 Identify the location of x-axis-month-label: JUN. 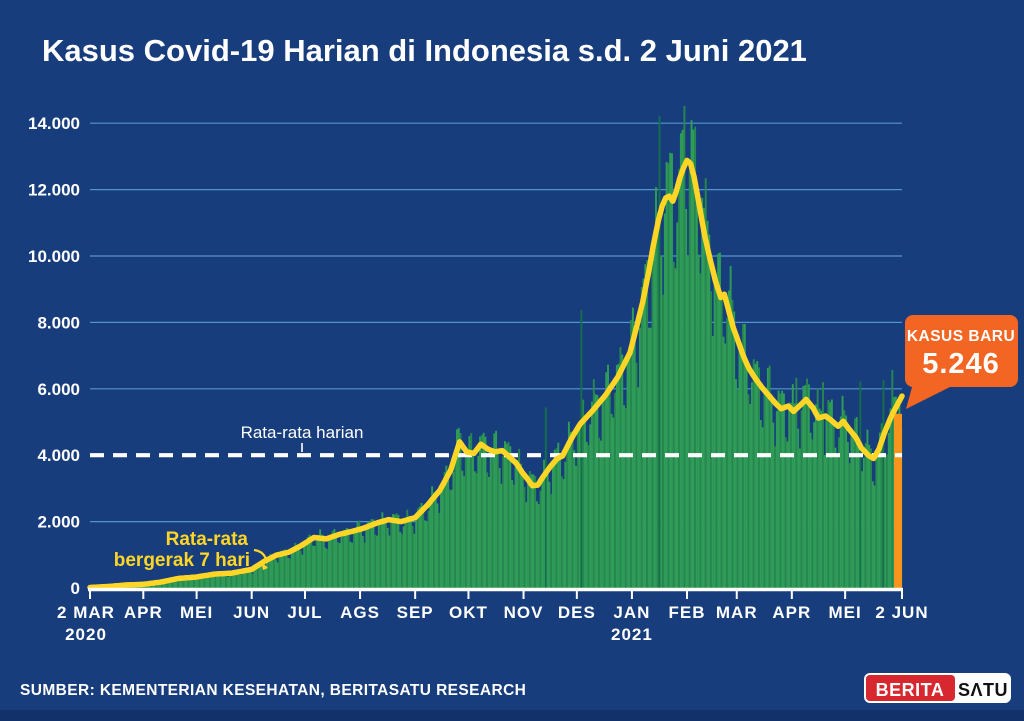
(251, 612).